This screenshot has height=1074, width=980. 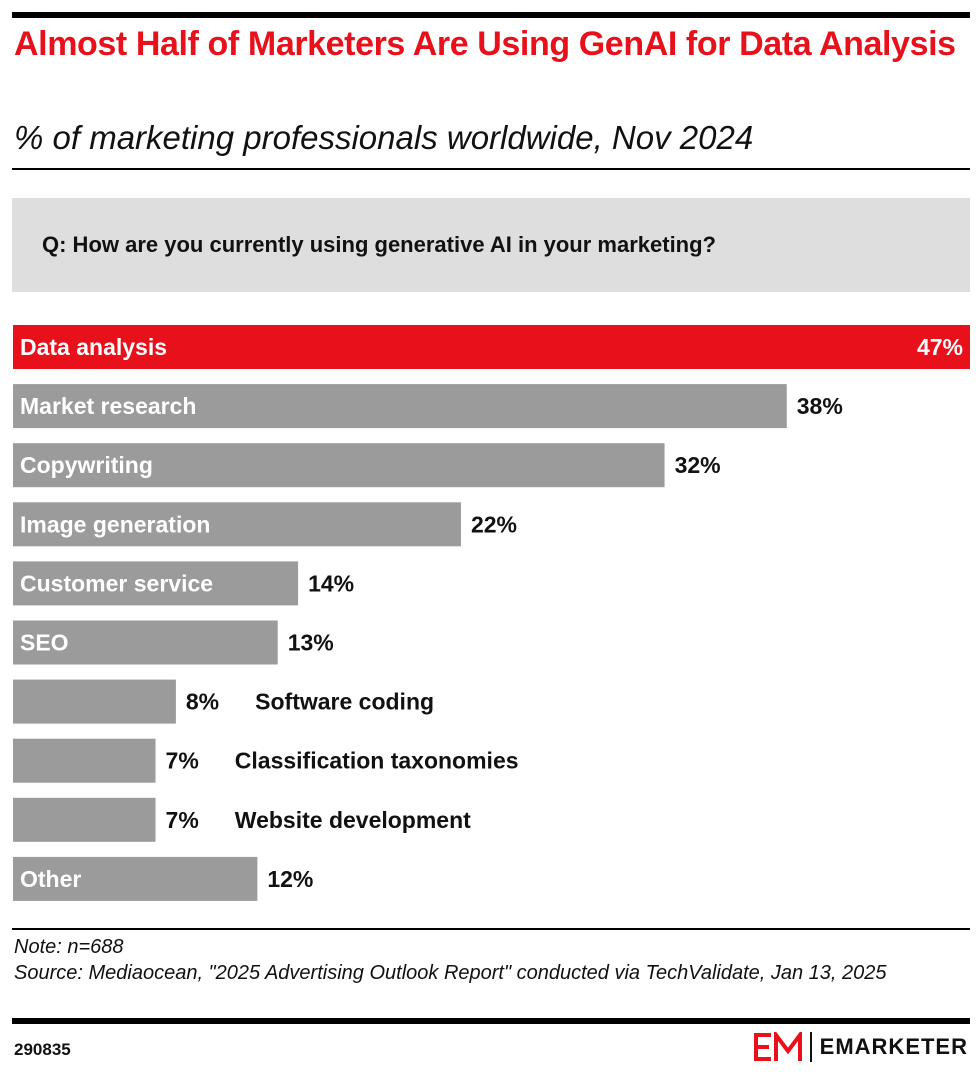 I want to click on value-label-image-generation: 22%, so click(x=494, y=524).